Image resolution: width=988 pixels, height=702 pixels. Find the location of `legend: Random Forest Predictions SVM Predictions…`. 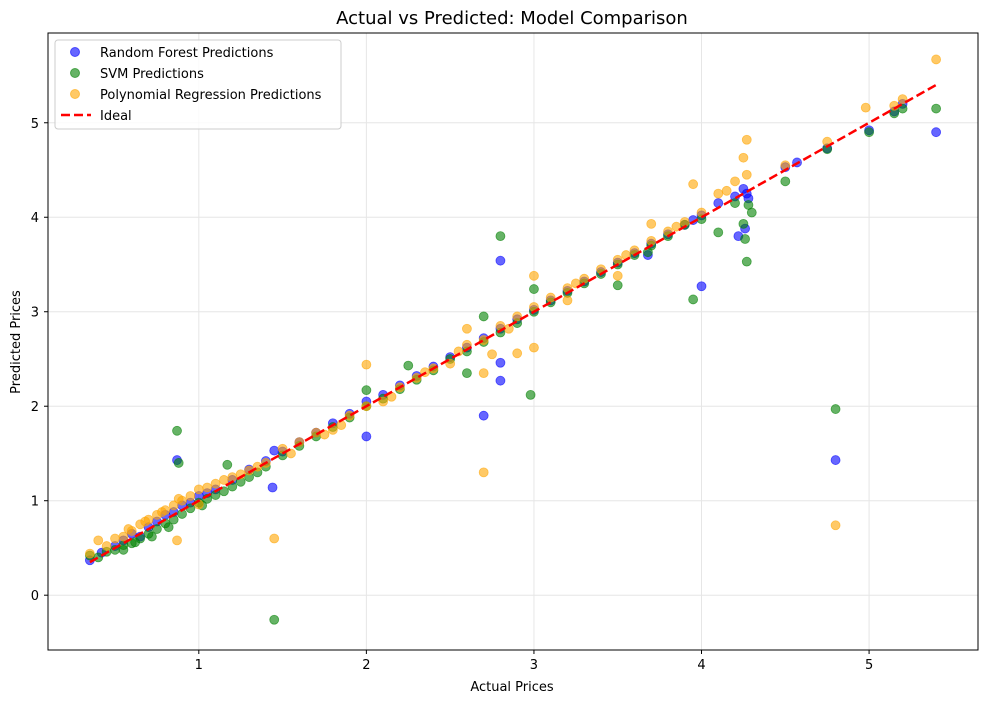

legend: Random Forest Predictions SVM Predictions… is located at coordinates (198, 84).